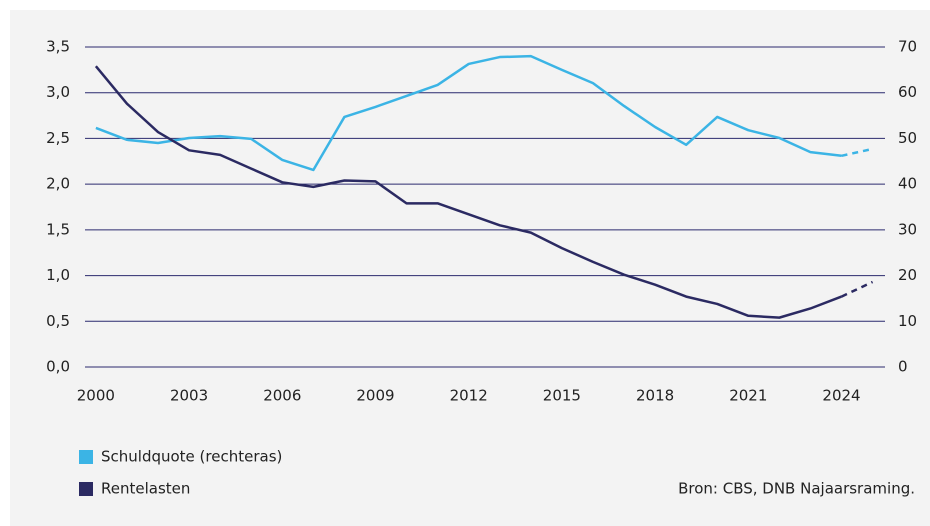 The image size is (930, 526). I want to click on legend-label: Rentelasten, so click(145, 489).